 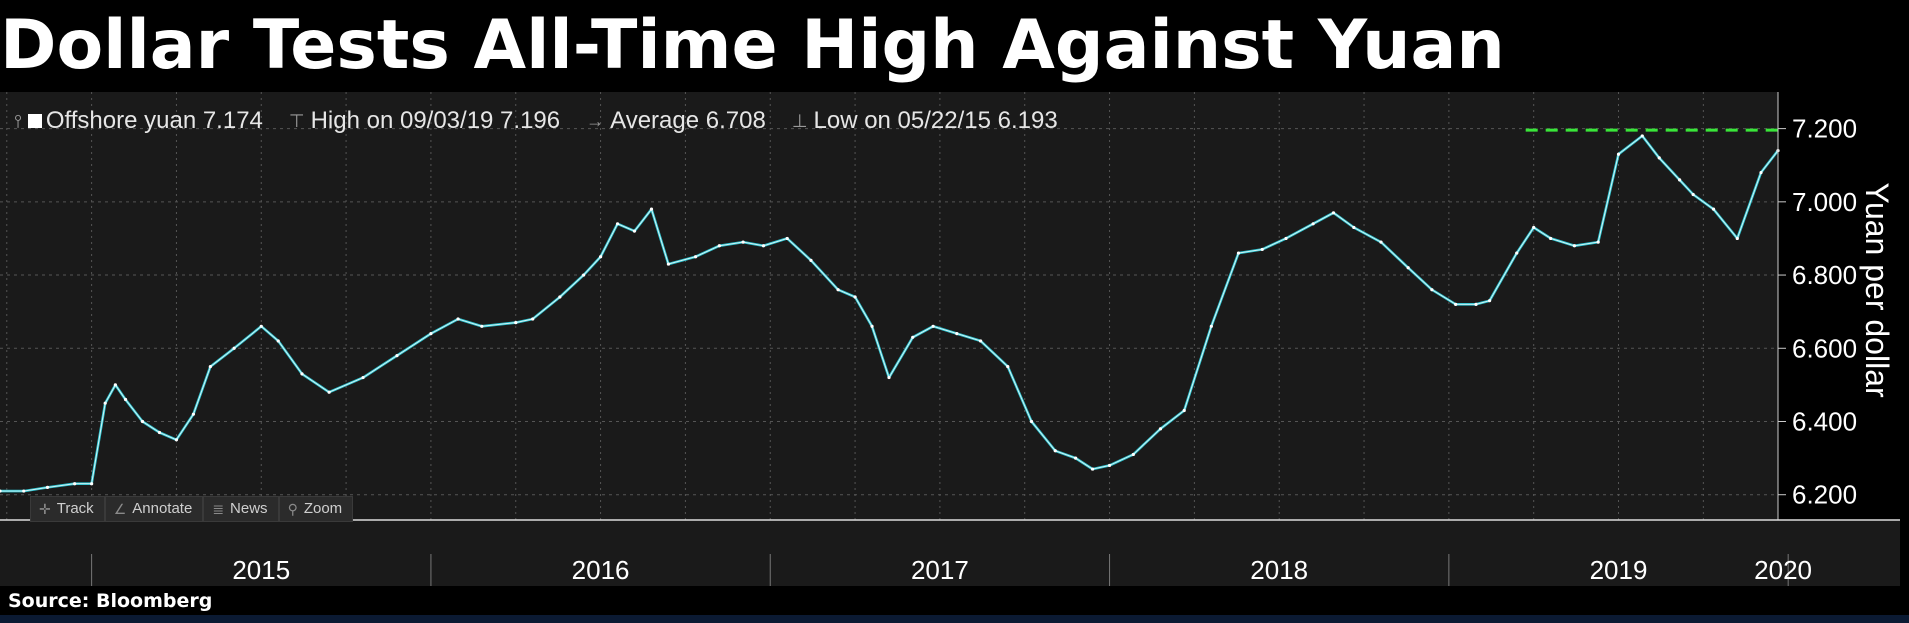 What do you see at coordinates (1824, 421) in the screenshot?
I see `y-tick-label: 6.400` at bounding box center [1824, 421].